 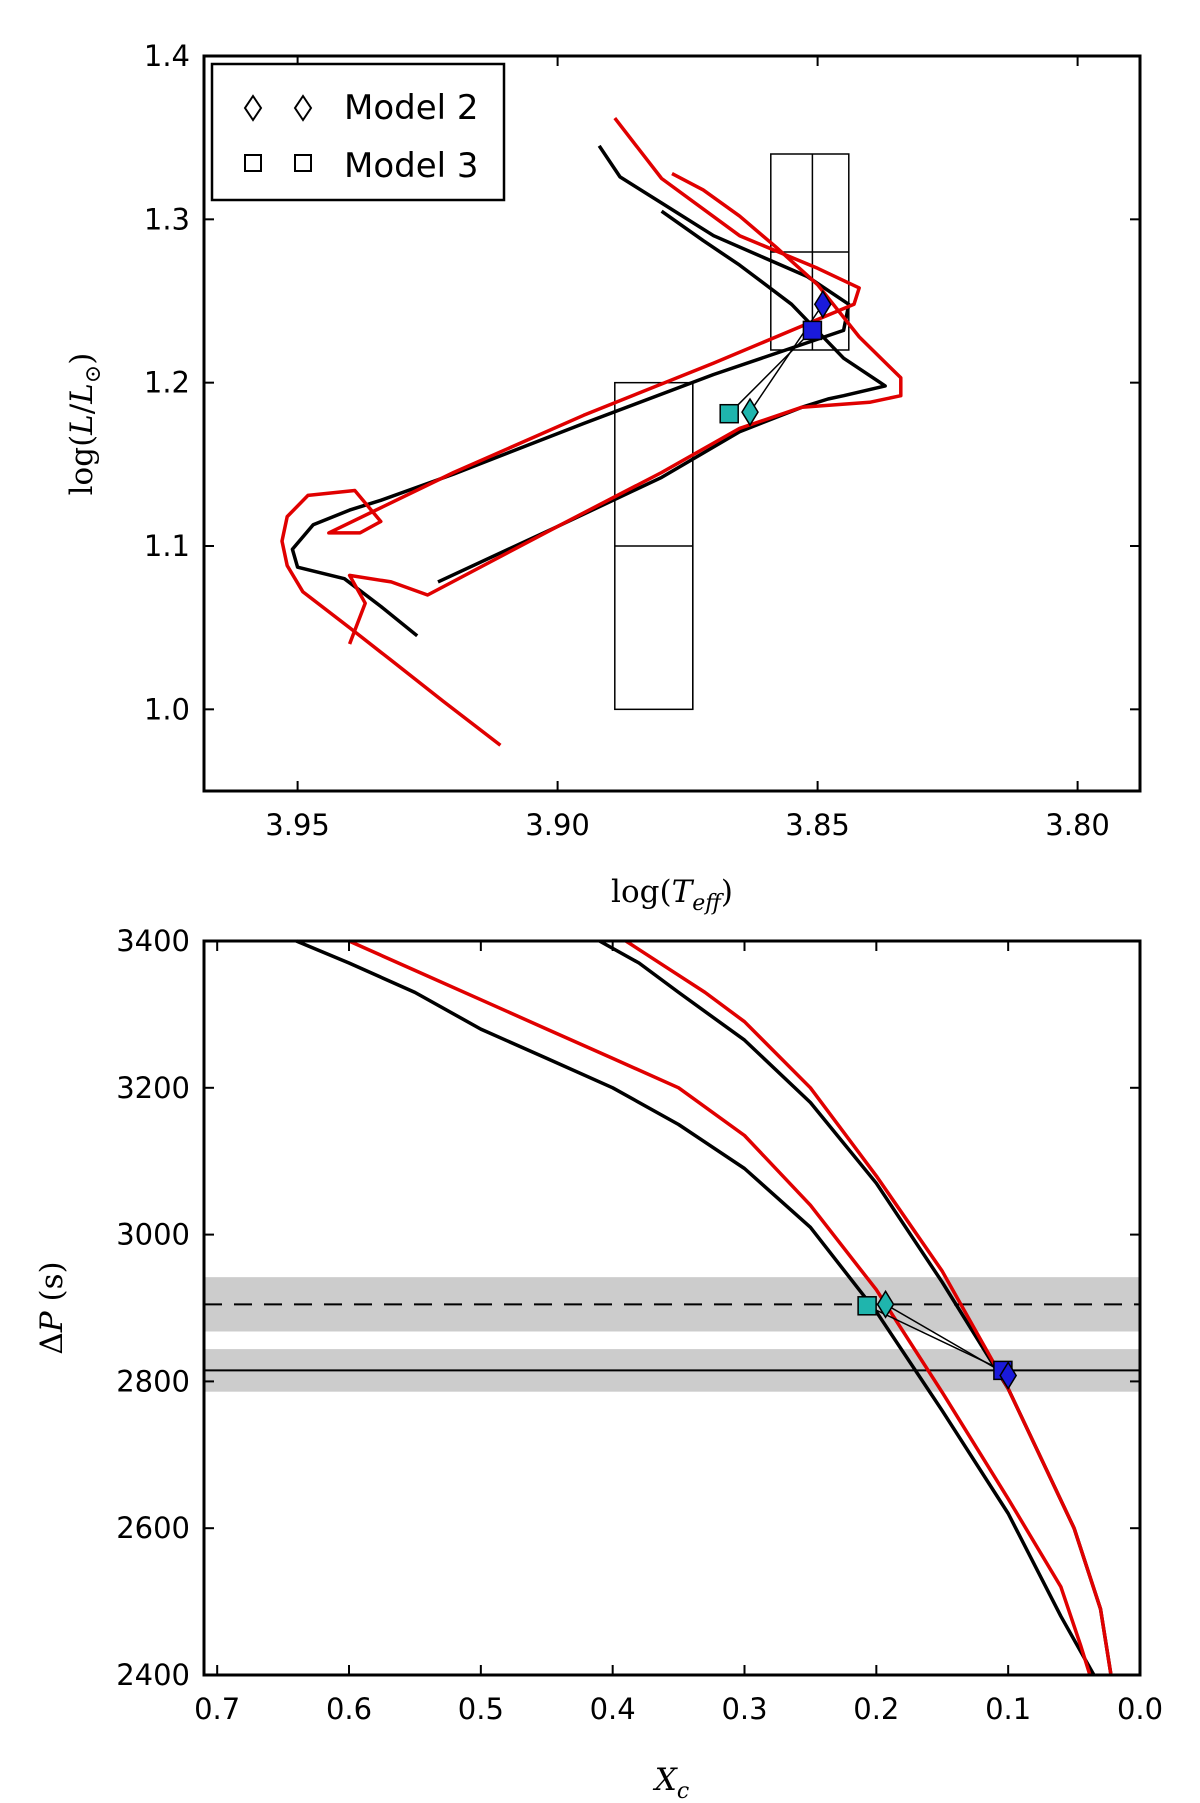 I want to click on top-marker-0-diamond, so click(x=822, y=304).